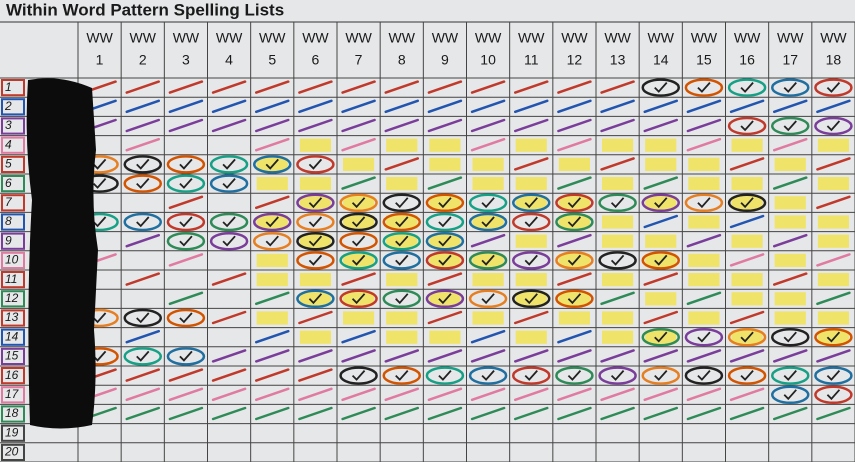 This screenshot has width=855, height=462. What do you see at coordinates (62, 253) in the screenshot?
I see `redaction` at bounding box center [62, 253].